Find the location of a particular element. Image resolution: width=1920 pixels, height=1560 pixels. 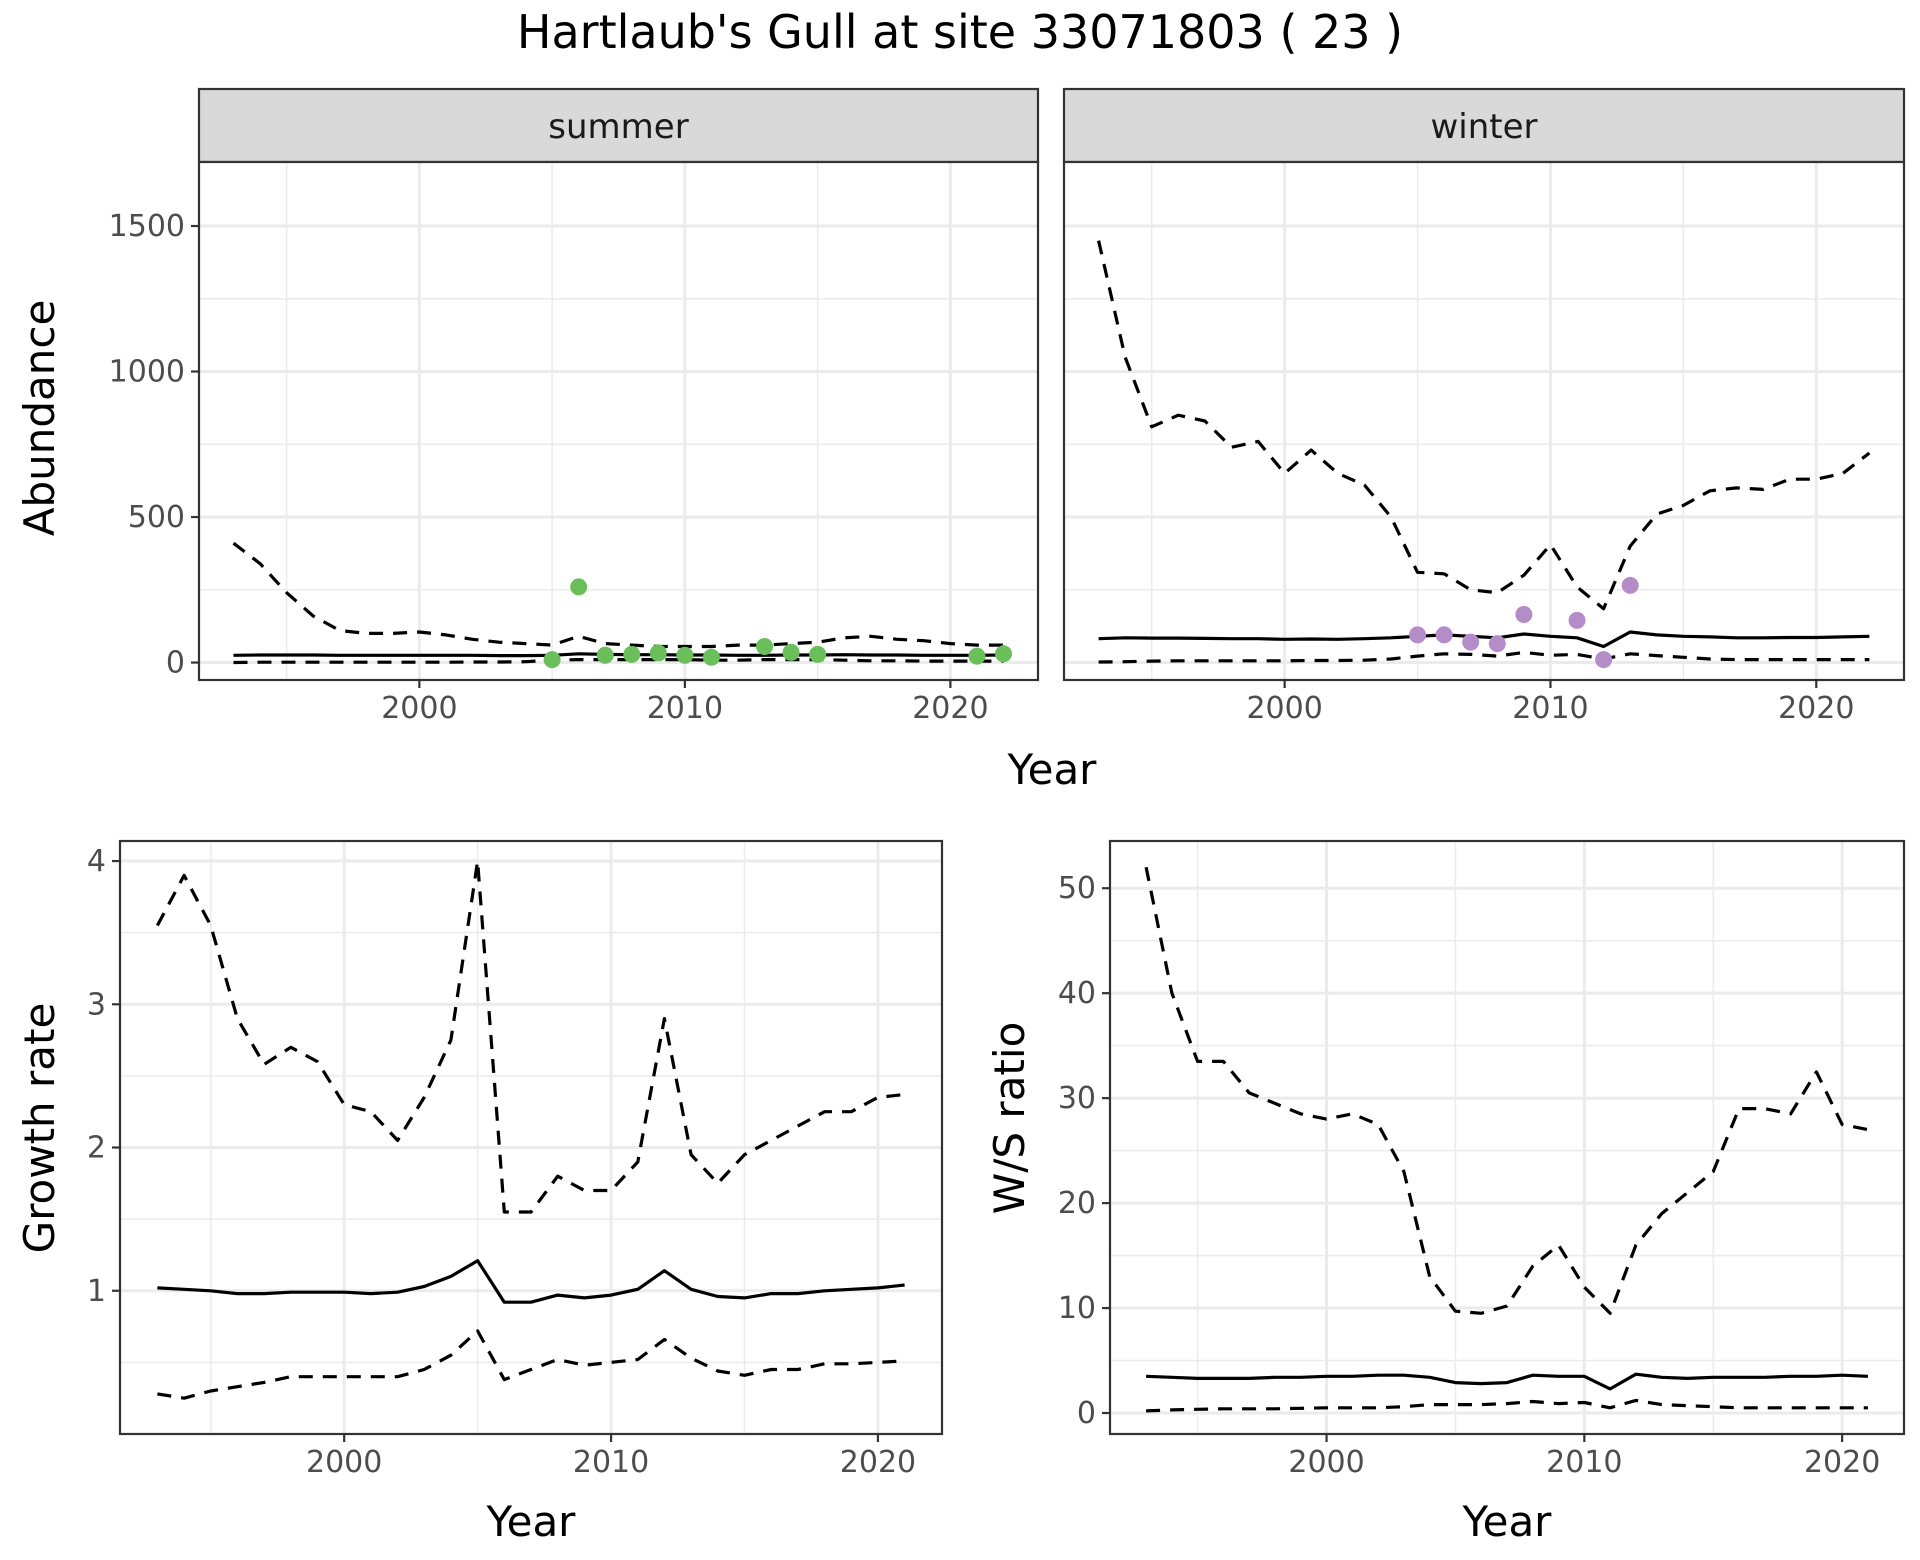

abundance-y-axis-title: Abundance is located at coordinates (39, 418).